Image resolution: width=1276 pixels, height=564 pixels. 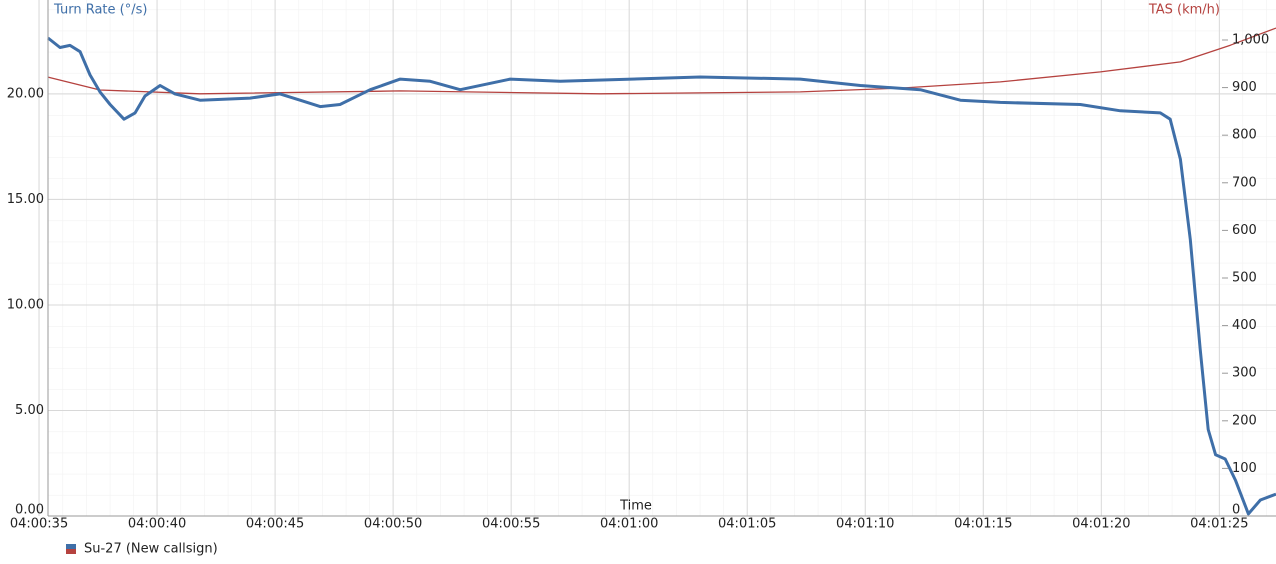 I want to click on x-tick-label: 04:00:50, so click(x=393, y=524).